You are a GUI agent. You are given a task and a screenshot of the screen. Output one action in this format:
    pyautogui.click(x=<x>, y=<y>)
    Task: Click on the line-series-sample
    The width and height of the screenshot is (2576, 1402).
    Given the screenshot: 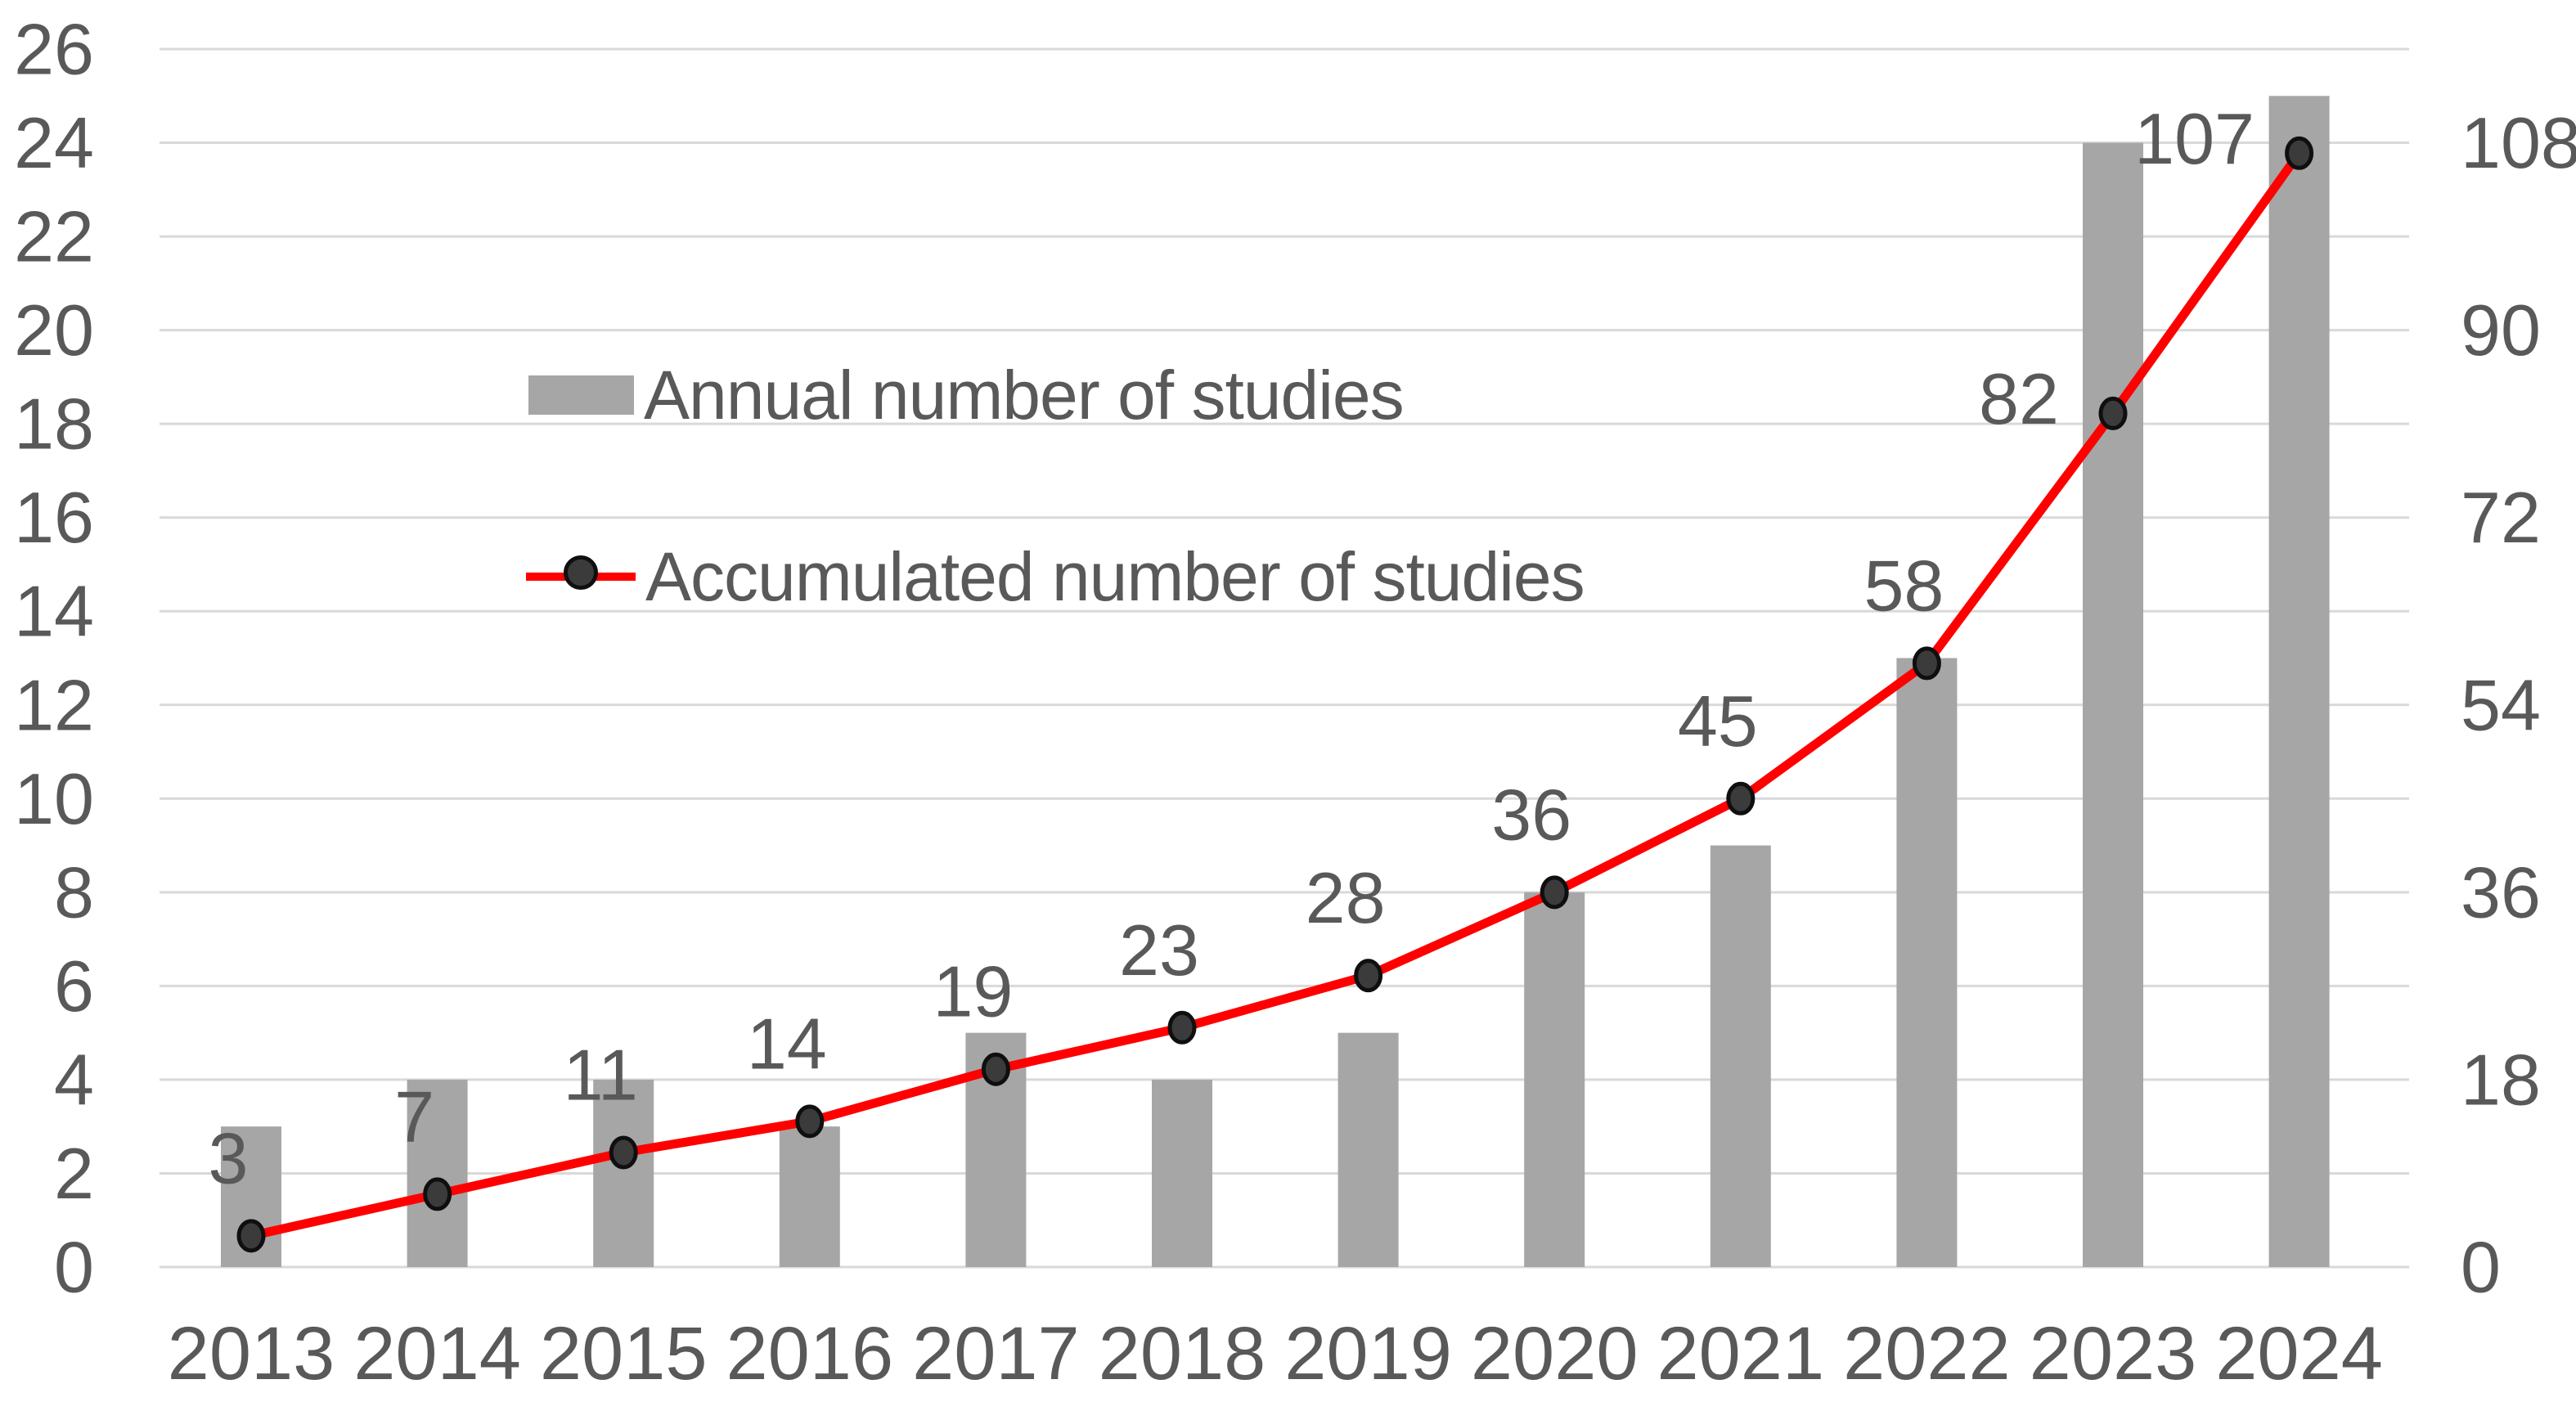 What is the action you would take?
    pyautogui.click(x=581, y=577)
    